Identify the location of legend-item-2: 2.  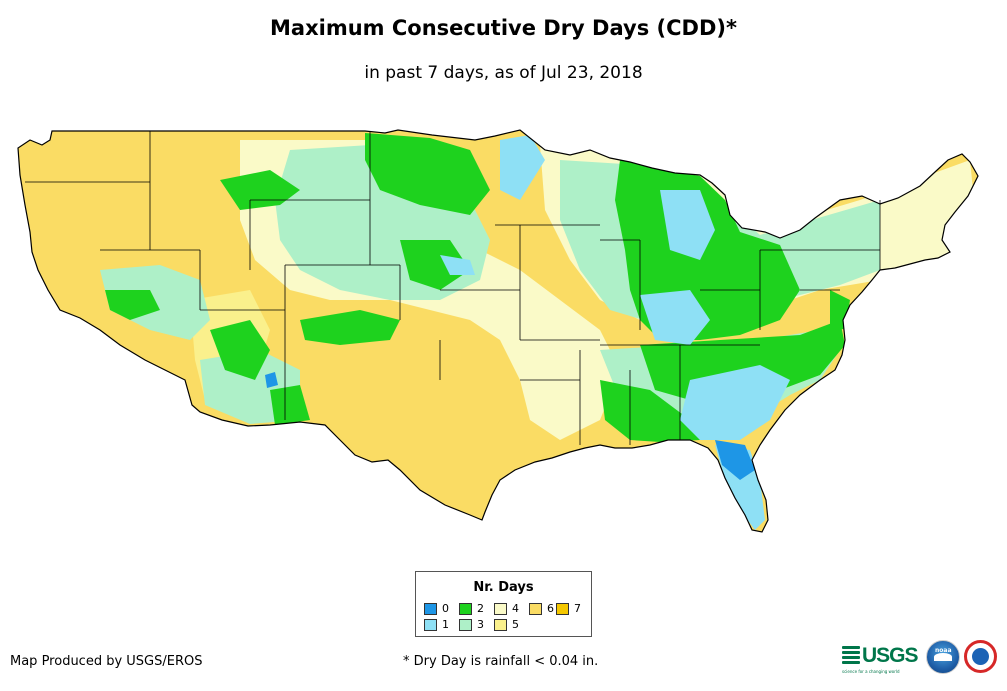
(471, 608).